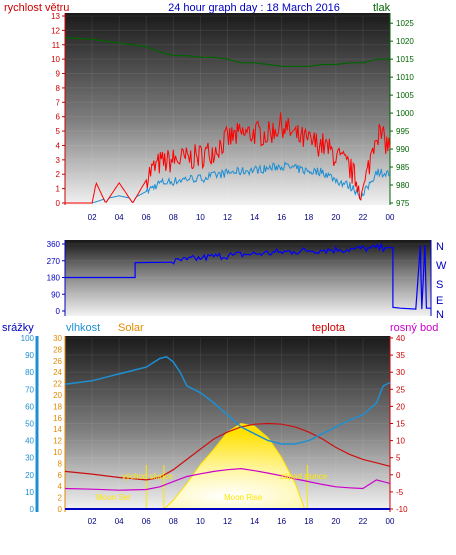 The width and height of the screenshot is (456, 555). I want to click on pressure-tick-label: 1000, so click(405, 113).